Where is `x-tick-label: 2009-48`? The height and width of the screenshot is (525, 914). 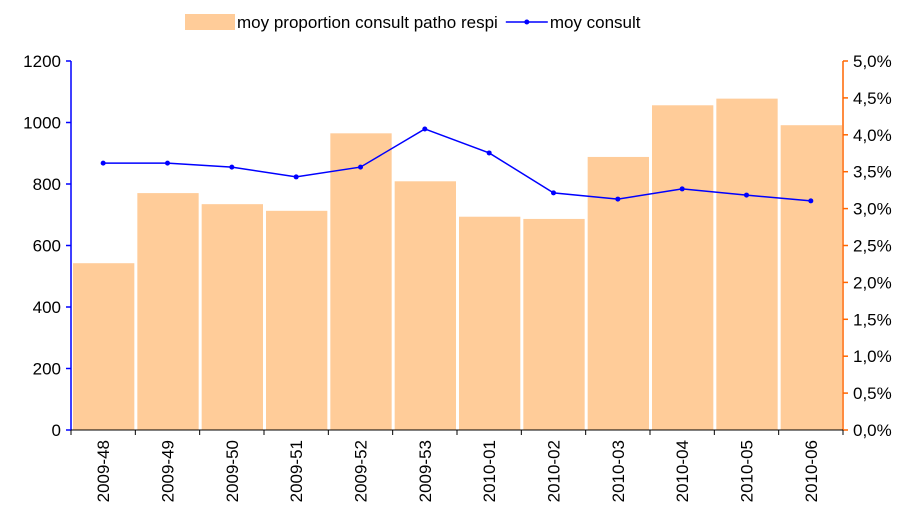 x-tick-label: 2009-48 is located at coordinates (103, 471).